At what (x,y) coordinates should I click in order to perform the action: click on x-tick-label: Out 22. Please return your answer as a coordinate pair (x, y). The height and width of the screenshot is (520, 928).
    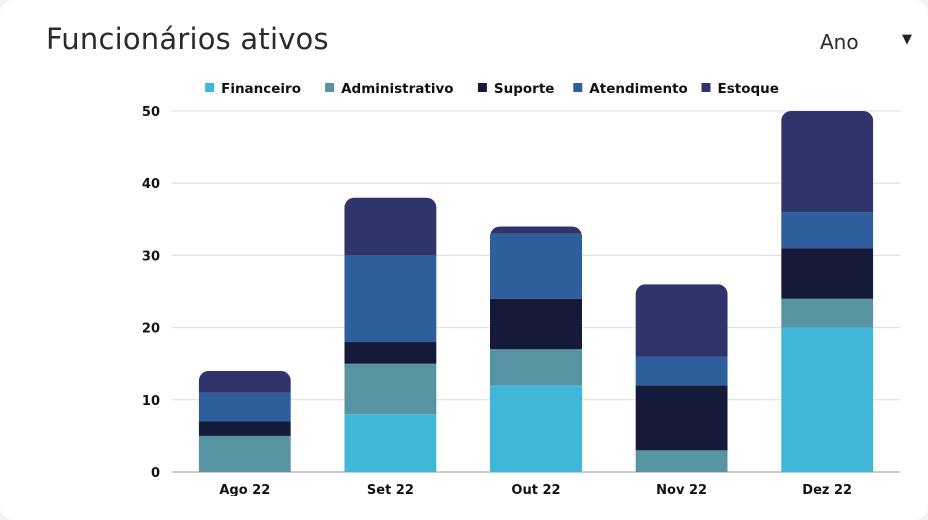
    Looking at the image, I should click on (535, 489).